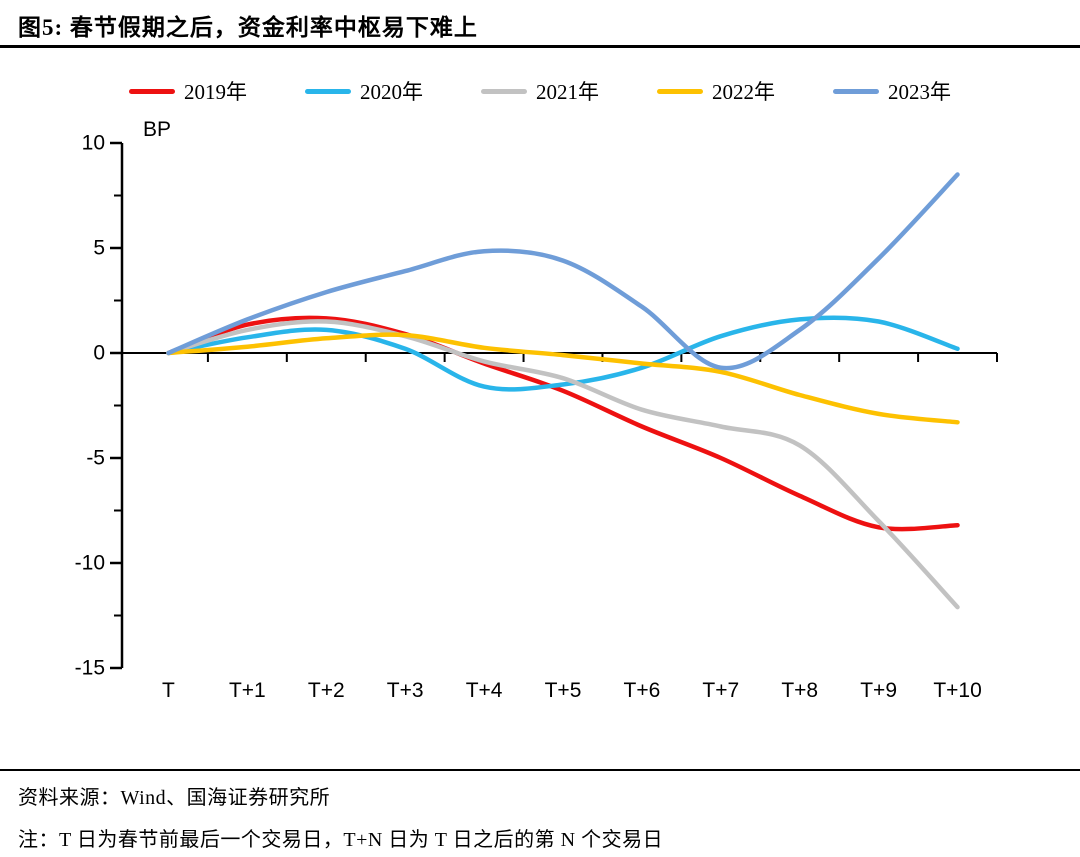 This screenshot has width=1080, height=857. Describe the element at coordinates (341, 840) in the screenshot. I see `definition-note: 注：T 日为春节前最后一个交易日，T+N 日为 T 日之后的第 N 个交易日` at that location.